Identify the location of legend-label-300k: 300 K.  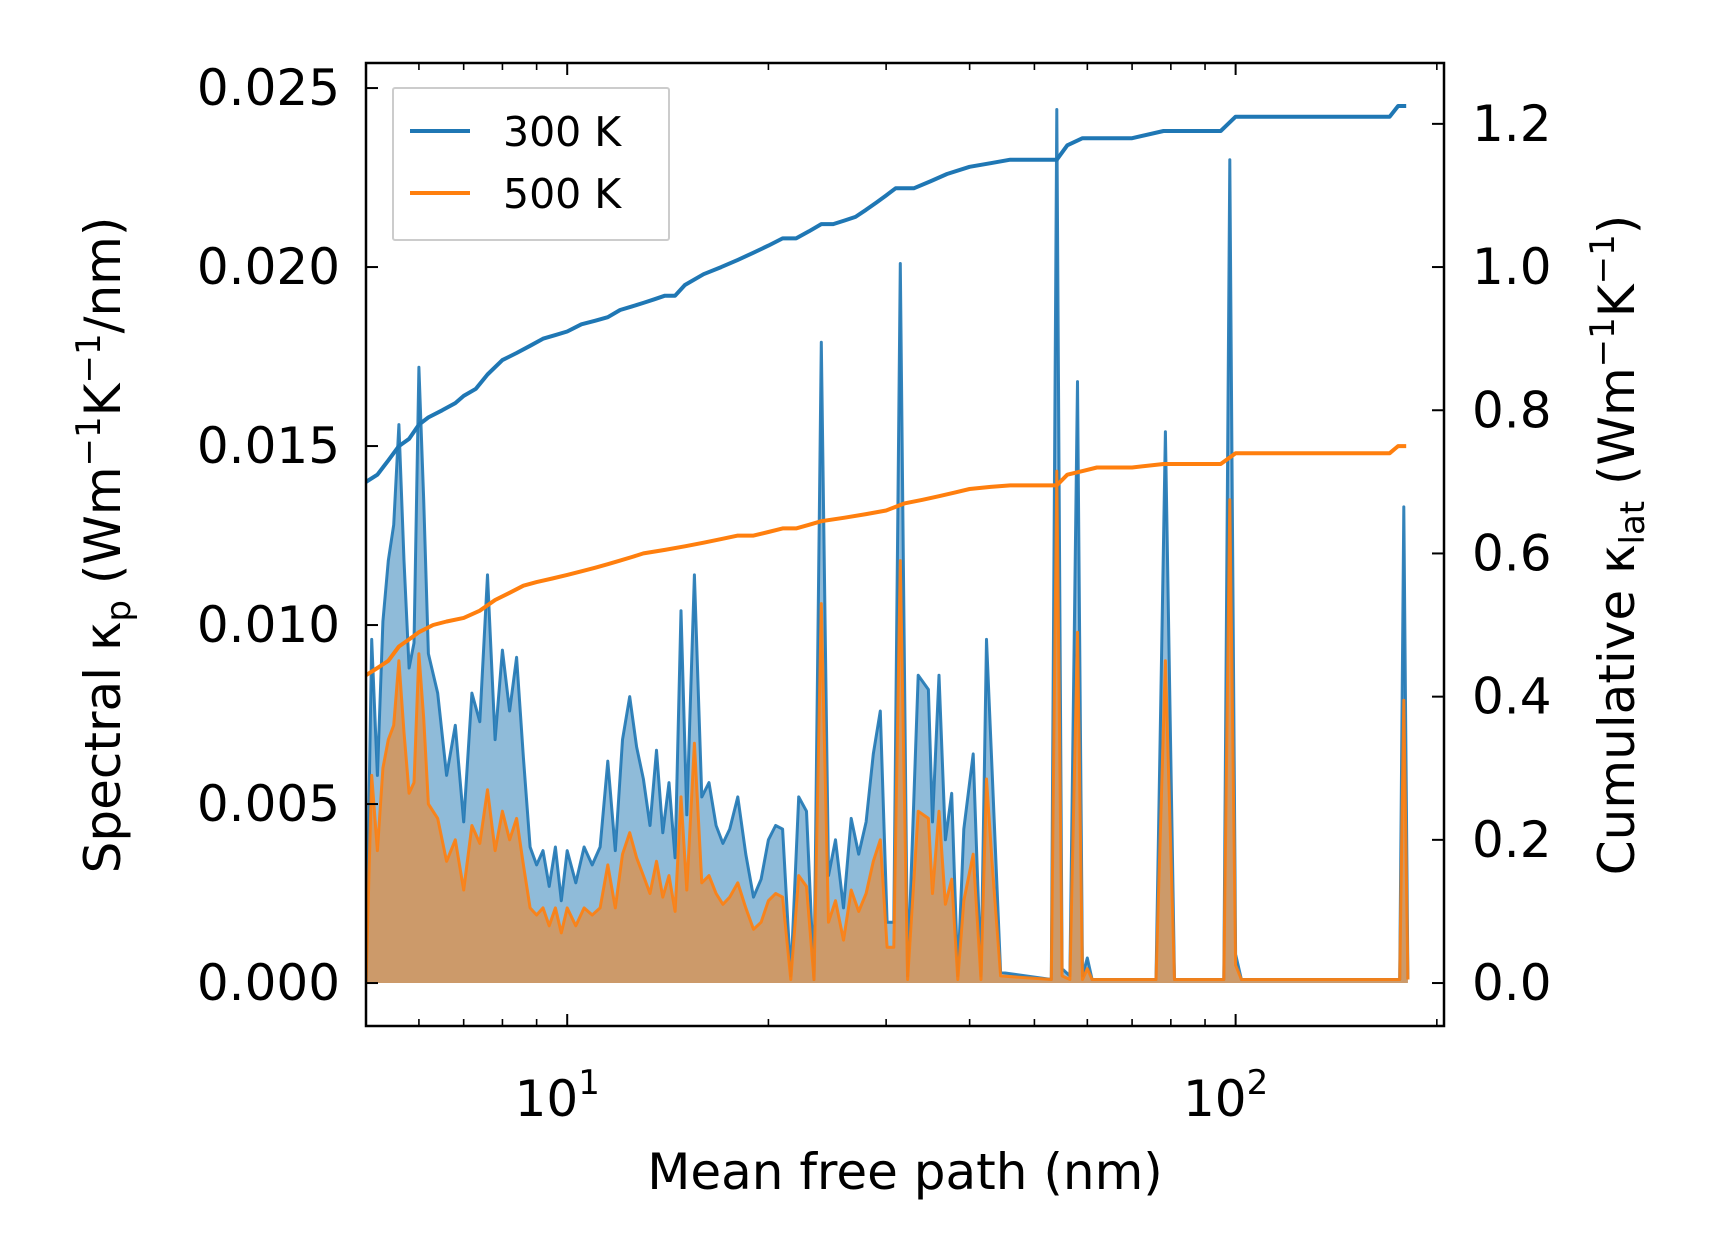
(562, 132).